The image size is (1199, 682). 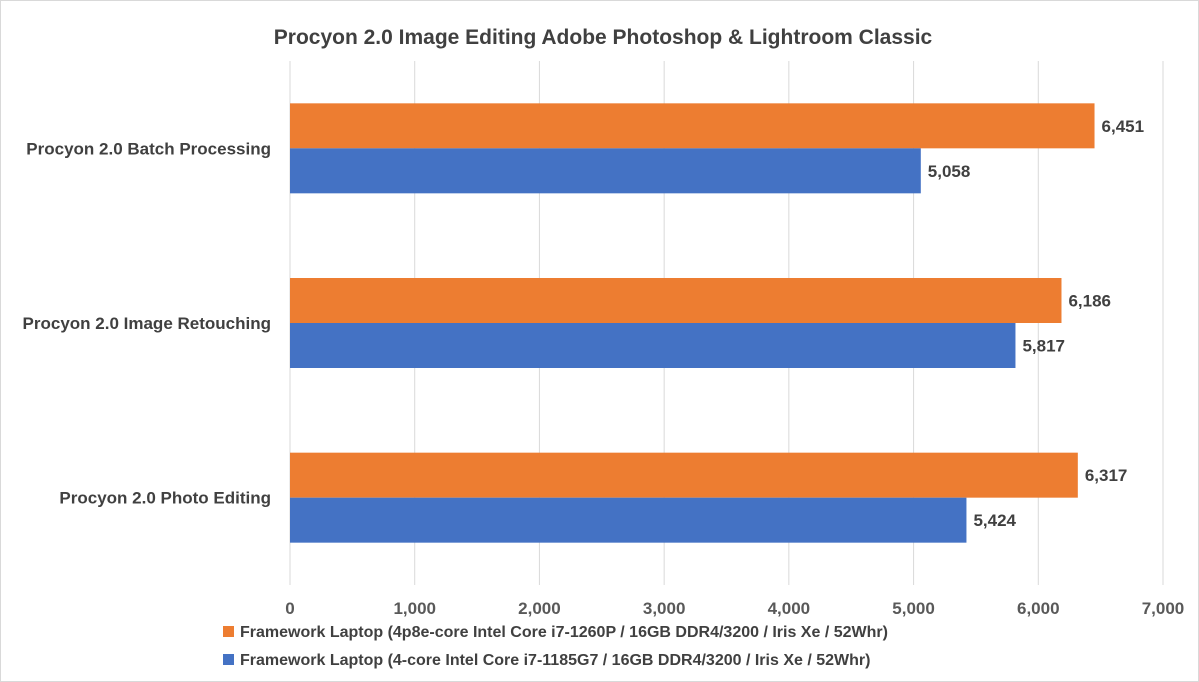 I want to click on data-label: 5,817, so click(x=1043, y=346).